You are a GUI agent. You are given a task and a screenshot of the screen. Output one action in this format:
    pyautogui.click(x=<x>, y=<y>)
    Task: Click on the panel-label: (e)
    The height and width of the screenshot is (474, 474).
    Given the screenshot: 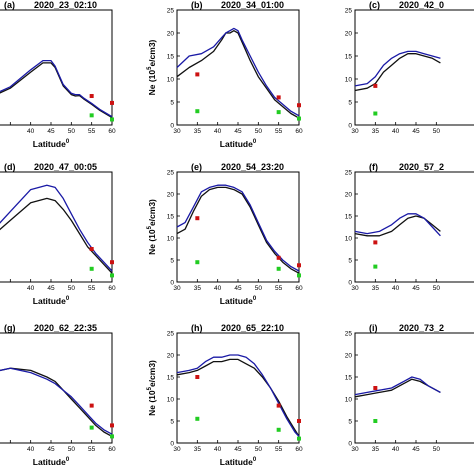 What is the action you would take?
    pyautogui.click(x=196, y=167)
    